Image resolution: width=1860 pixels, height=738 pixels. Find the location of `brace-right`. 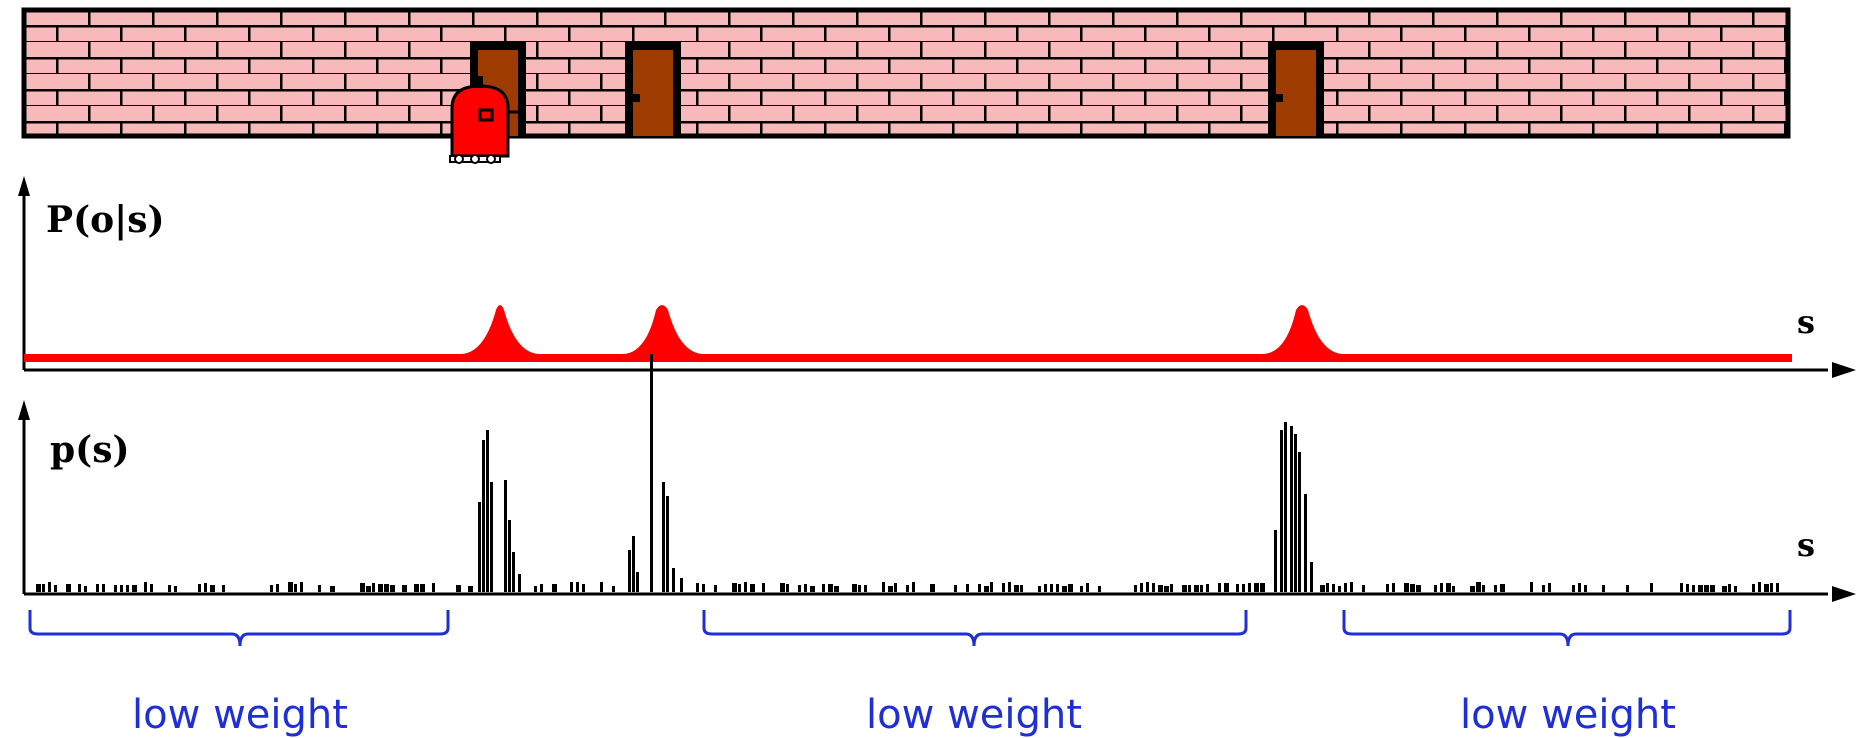

brace-right is located at coordinates (1567, 628).